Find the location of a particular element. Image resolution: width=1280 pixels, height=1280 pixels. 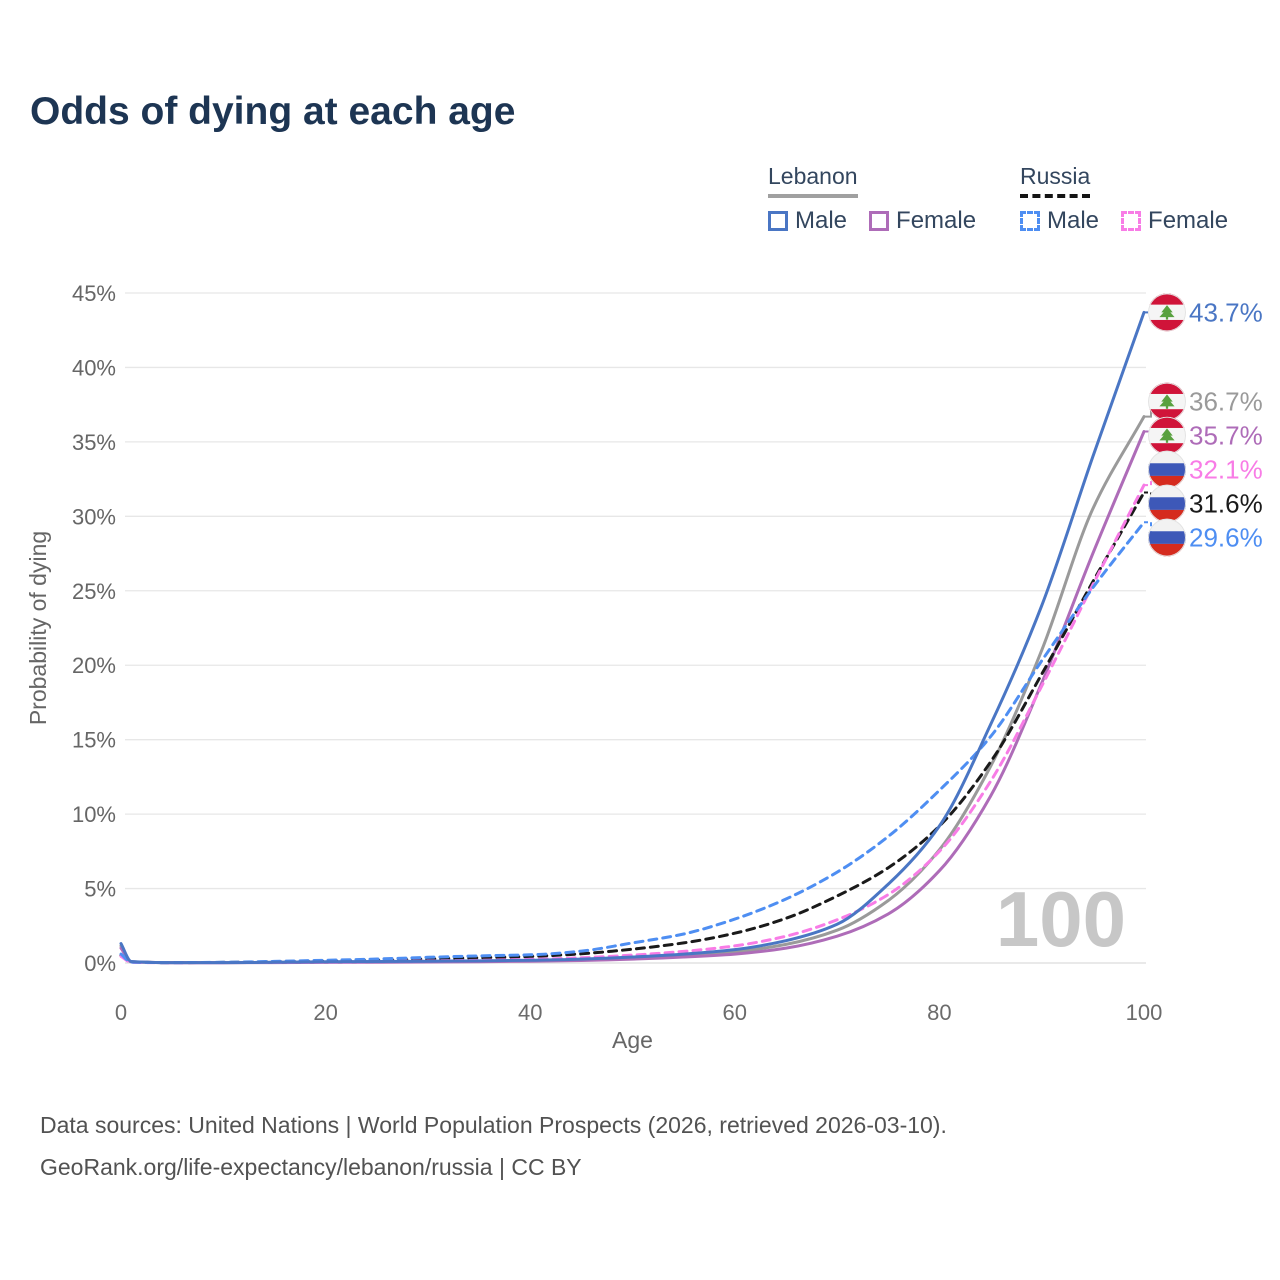

legend-item-lebanon-male: Male is located at coordinates (807, 221).